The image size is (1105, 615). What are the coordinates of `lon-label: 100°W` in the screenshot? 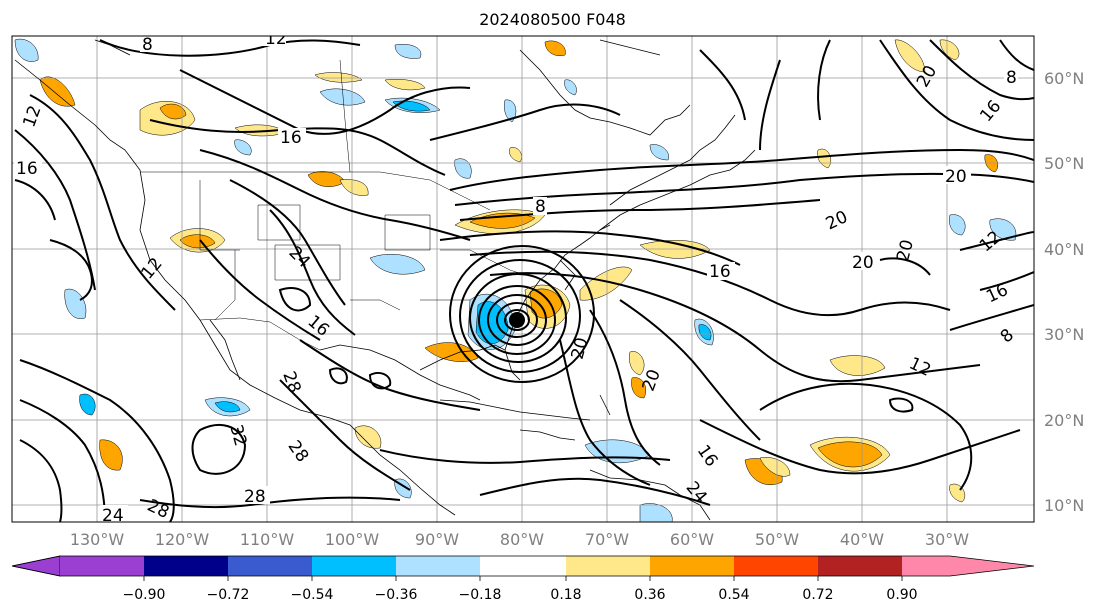 It's located at (352, 539).